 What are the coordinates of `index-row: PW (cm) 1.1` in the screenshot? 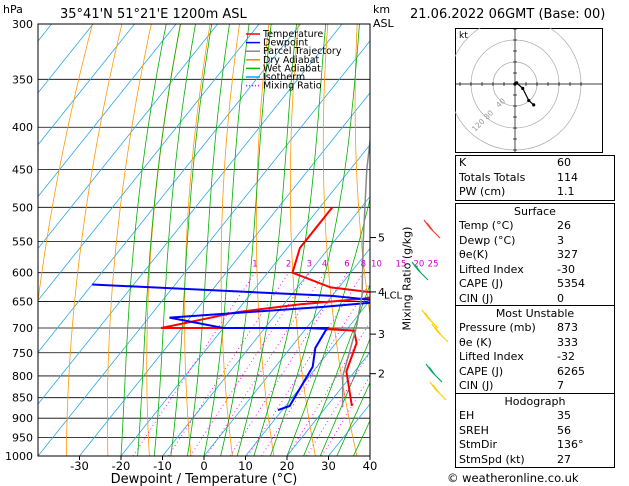 It's located at (535, 192).